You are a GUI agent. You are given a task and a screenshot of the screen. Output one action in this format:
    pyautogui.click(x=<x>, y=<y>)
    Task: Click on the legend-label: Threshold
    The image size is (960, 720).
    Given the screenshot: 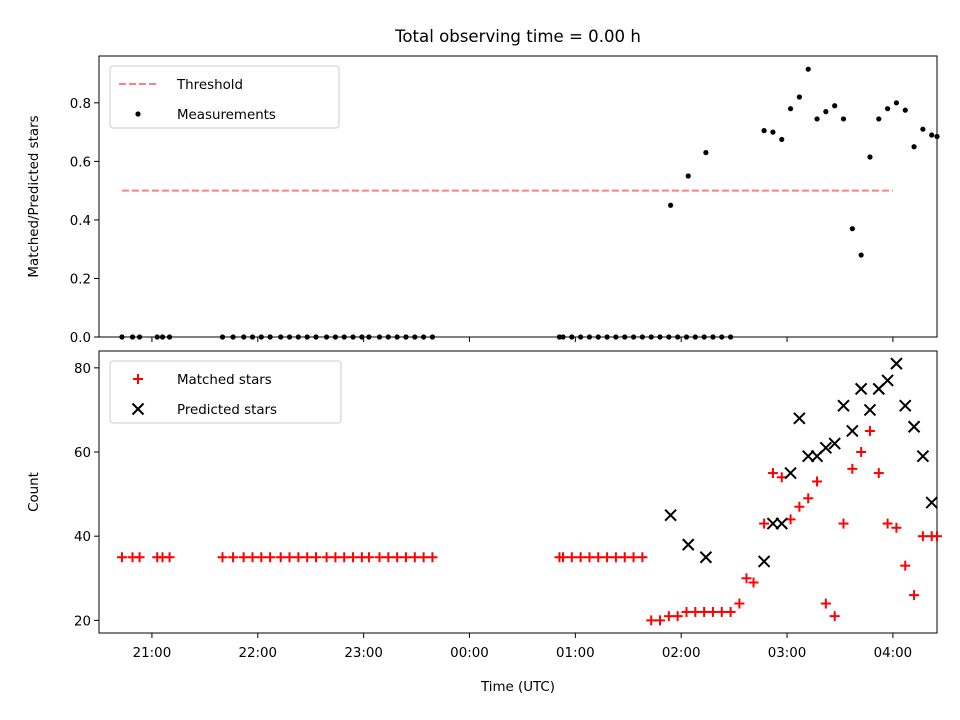 What is the action you would take?
    pyautogui.click(x=209, y=85)
    